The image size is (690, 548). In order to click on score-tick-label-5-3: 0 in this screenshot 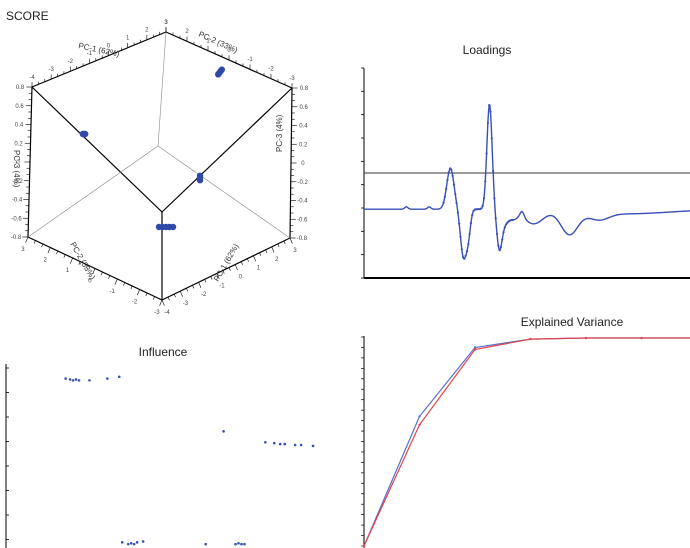, I will do `click(241, 277)`.